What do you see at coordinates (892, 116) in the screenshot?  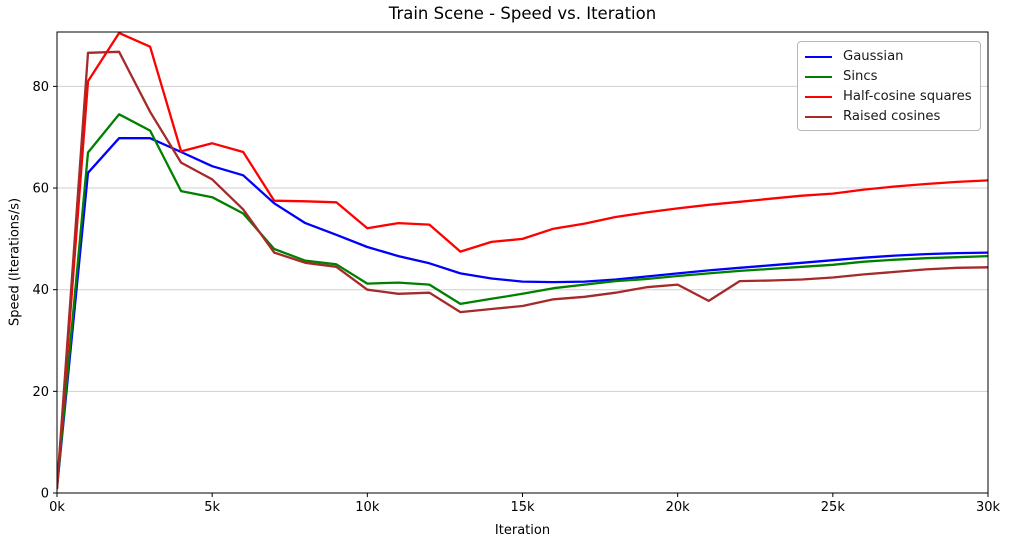 I see `legend-label: Raised cosines` at bounding box center [892, 116].